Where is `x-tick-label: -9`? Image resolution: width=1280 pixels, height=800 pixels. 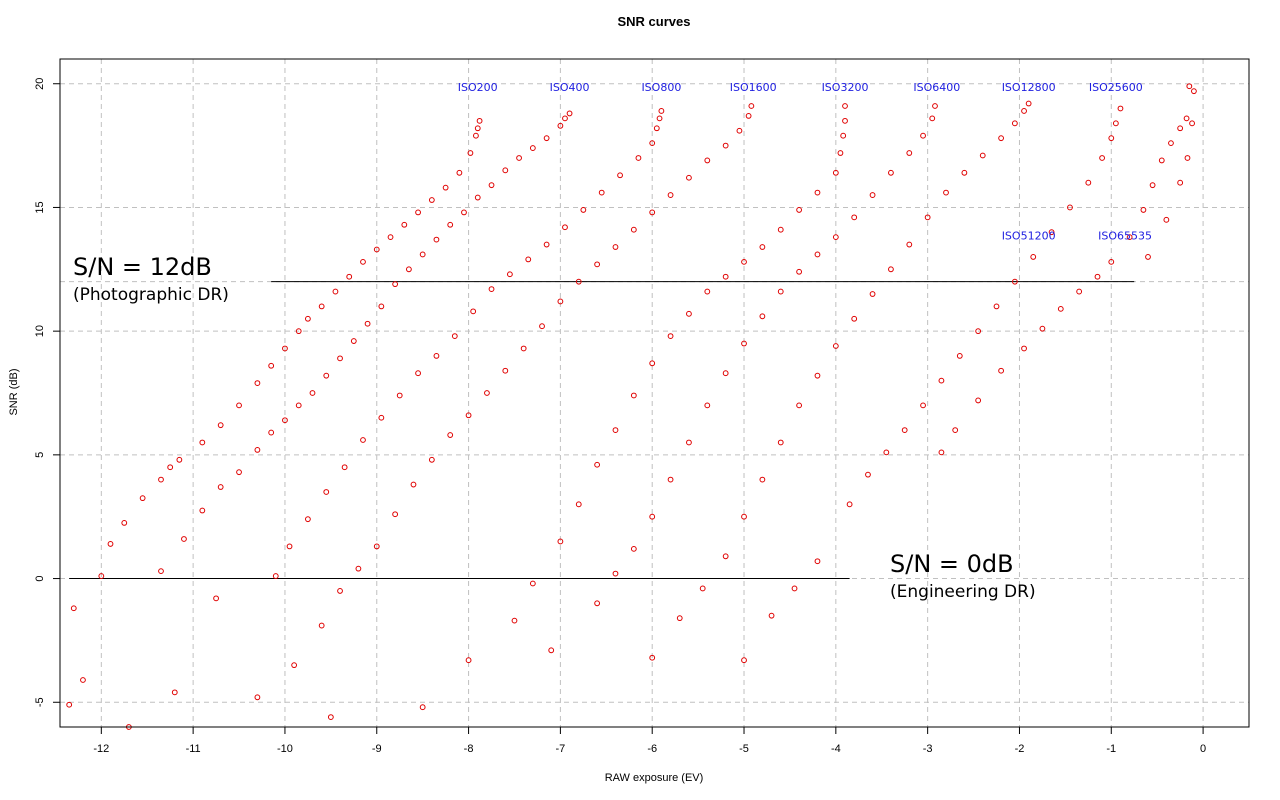
x-tick-label: -9 is located at coordinates (377, 749).